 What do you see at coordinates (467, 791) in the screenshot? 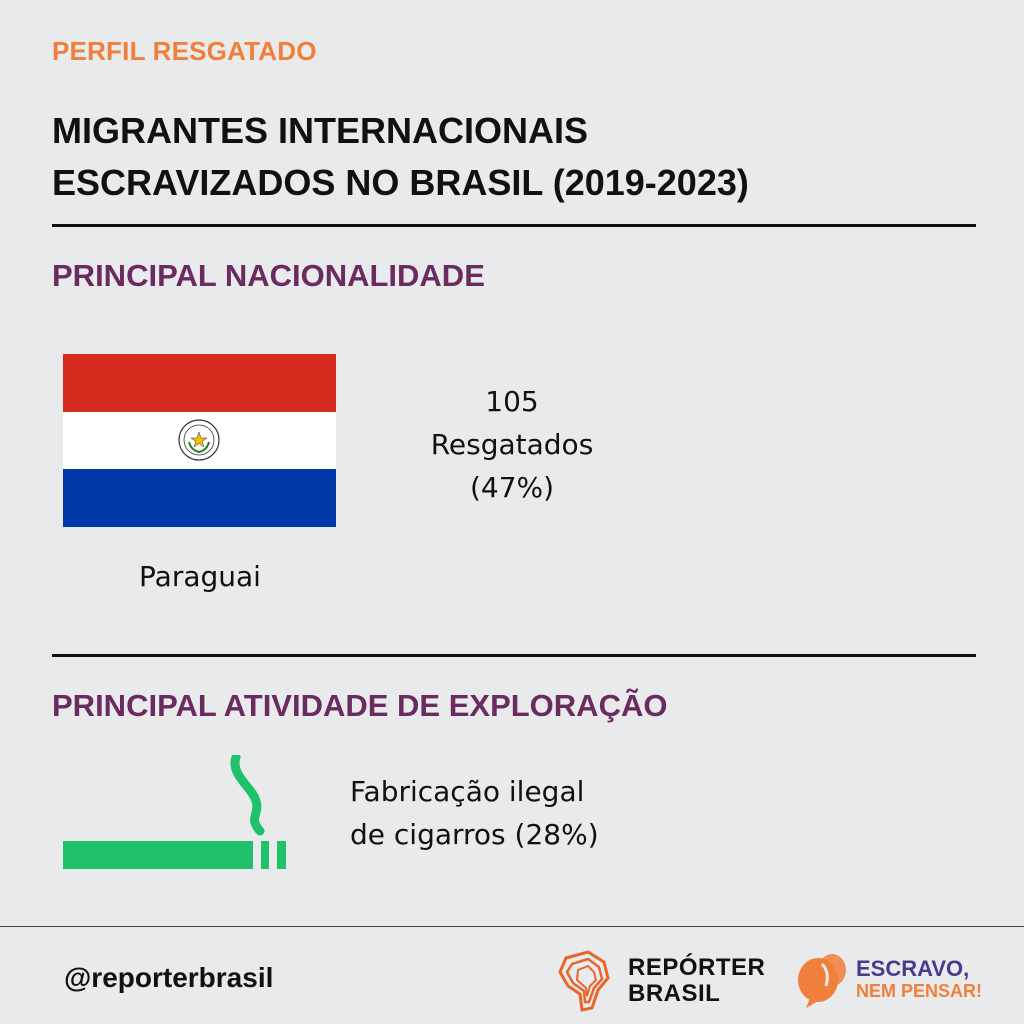
I see `activity-line-1: Fabricação ilegal` at bounding box center [467, 791].